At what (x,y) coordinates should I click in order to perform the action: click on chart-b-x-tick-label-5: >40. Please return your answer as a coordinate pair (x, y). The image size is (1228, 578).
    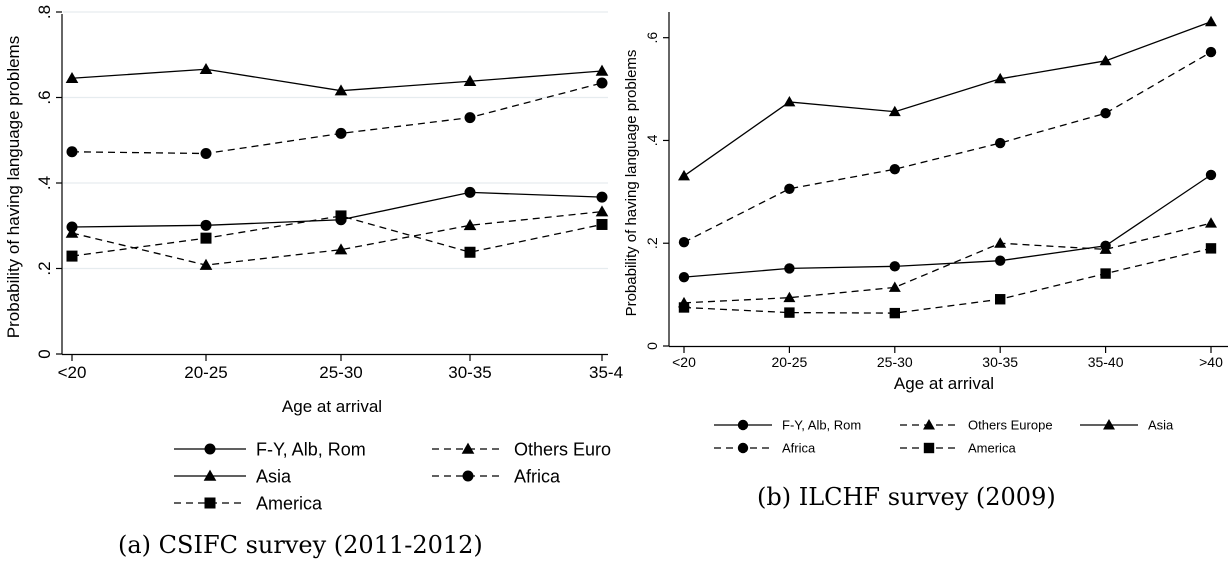
    Looking at the image, I should click on (1211, 362).